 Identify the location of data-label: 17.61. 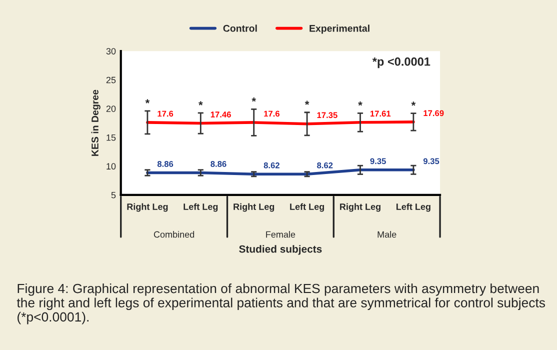
(380, 113).